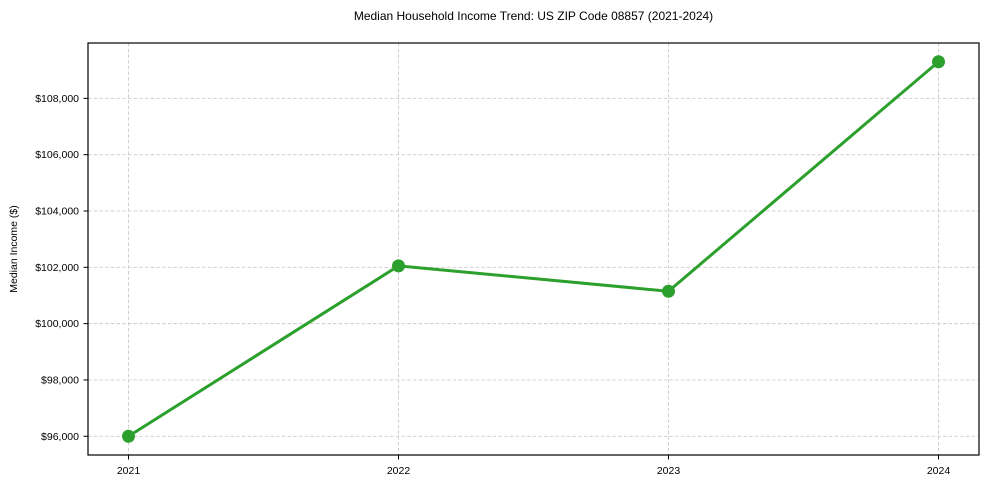 This screenshot has width=989, height=490. I want to click on y-tick-label: $96,000, so click(60, 437).